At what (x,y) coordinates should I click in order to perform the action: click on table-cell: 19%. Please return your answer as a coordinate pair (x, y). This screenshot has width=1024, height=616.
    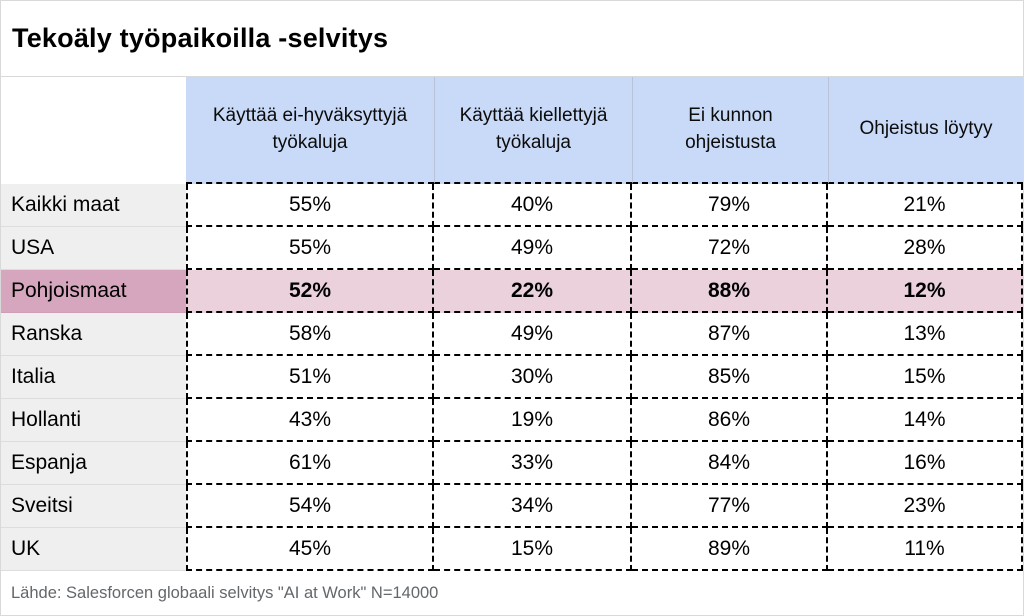
    Looking at the image, I should click on (533, 420).